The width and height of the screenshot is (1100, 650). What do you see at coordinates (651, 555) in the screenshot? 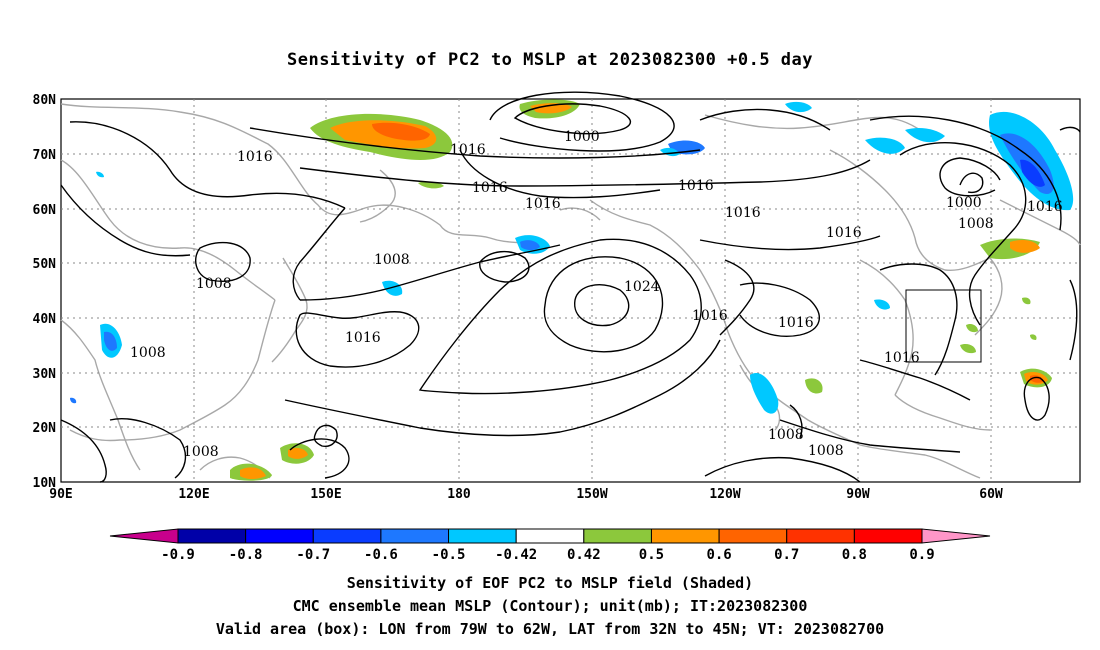
I see `colorbar-label: 0.5` at bounding box center [651, 555].